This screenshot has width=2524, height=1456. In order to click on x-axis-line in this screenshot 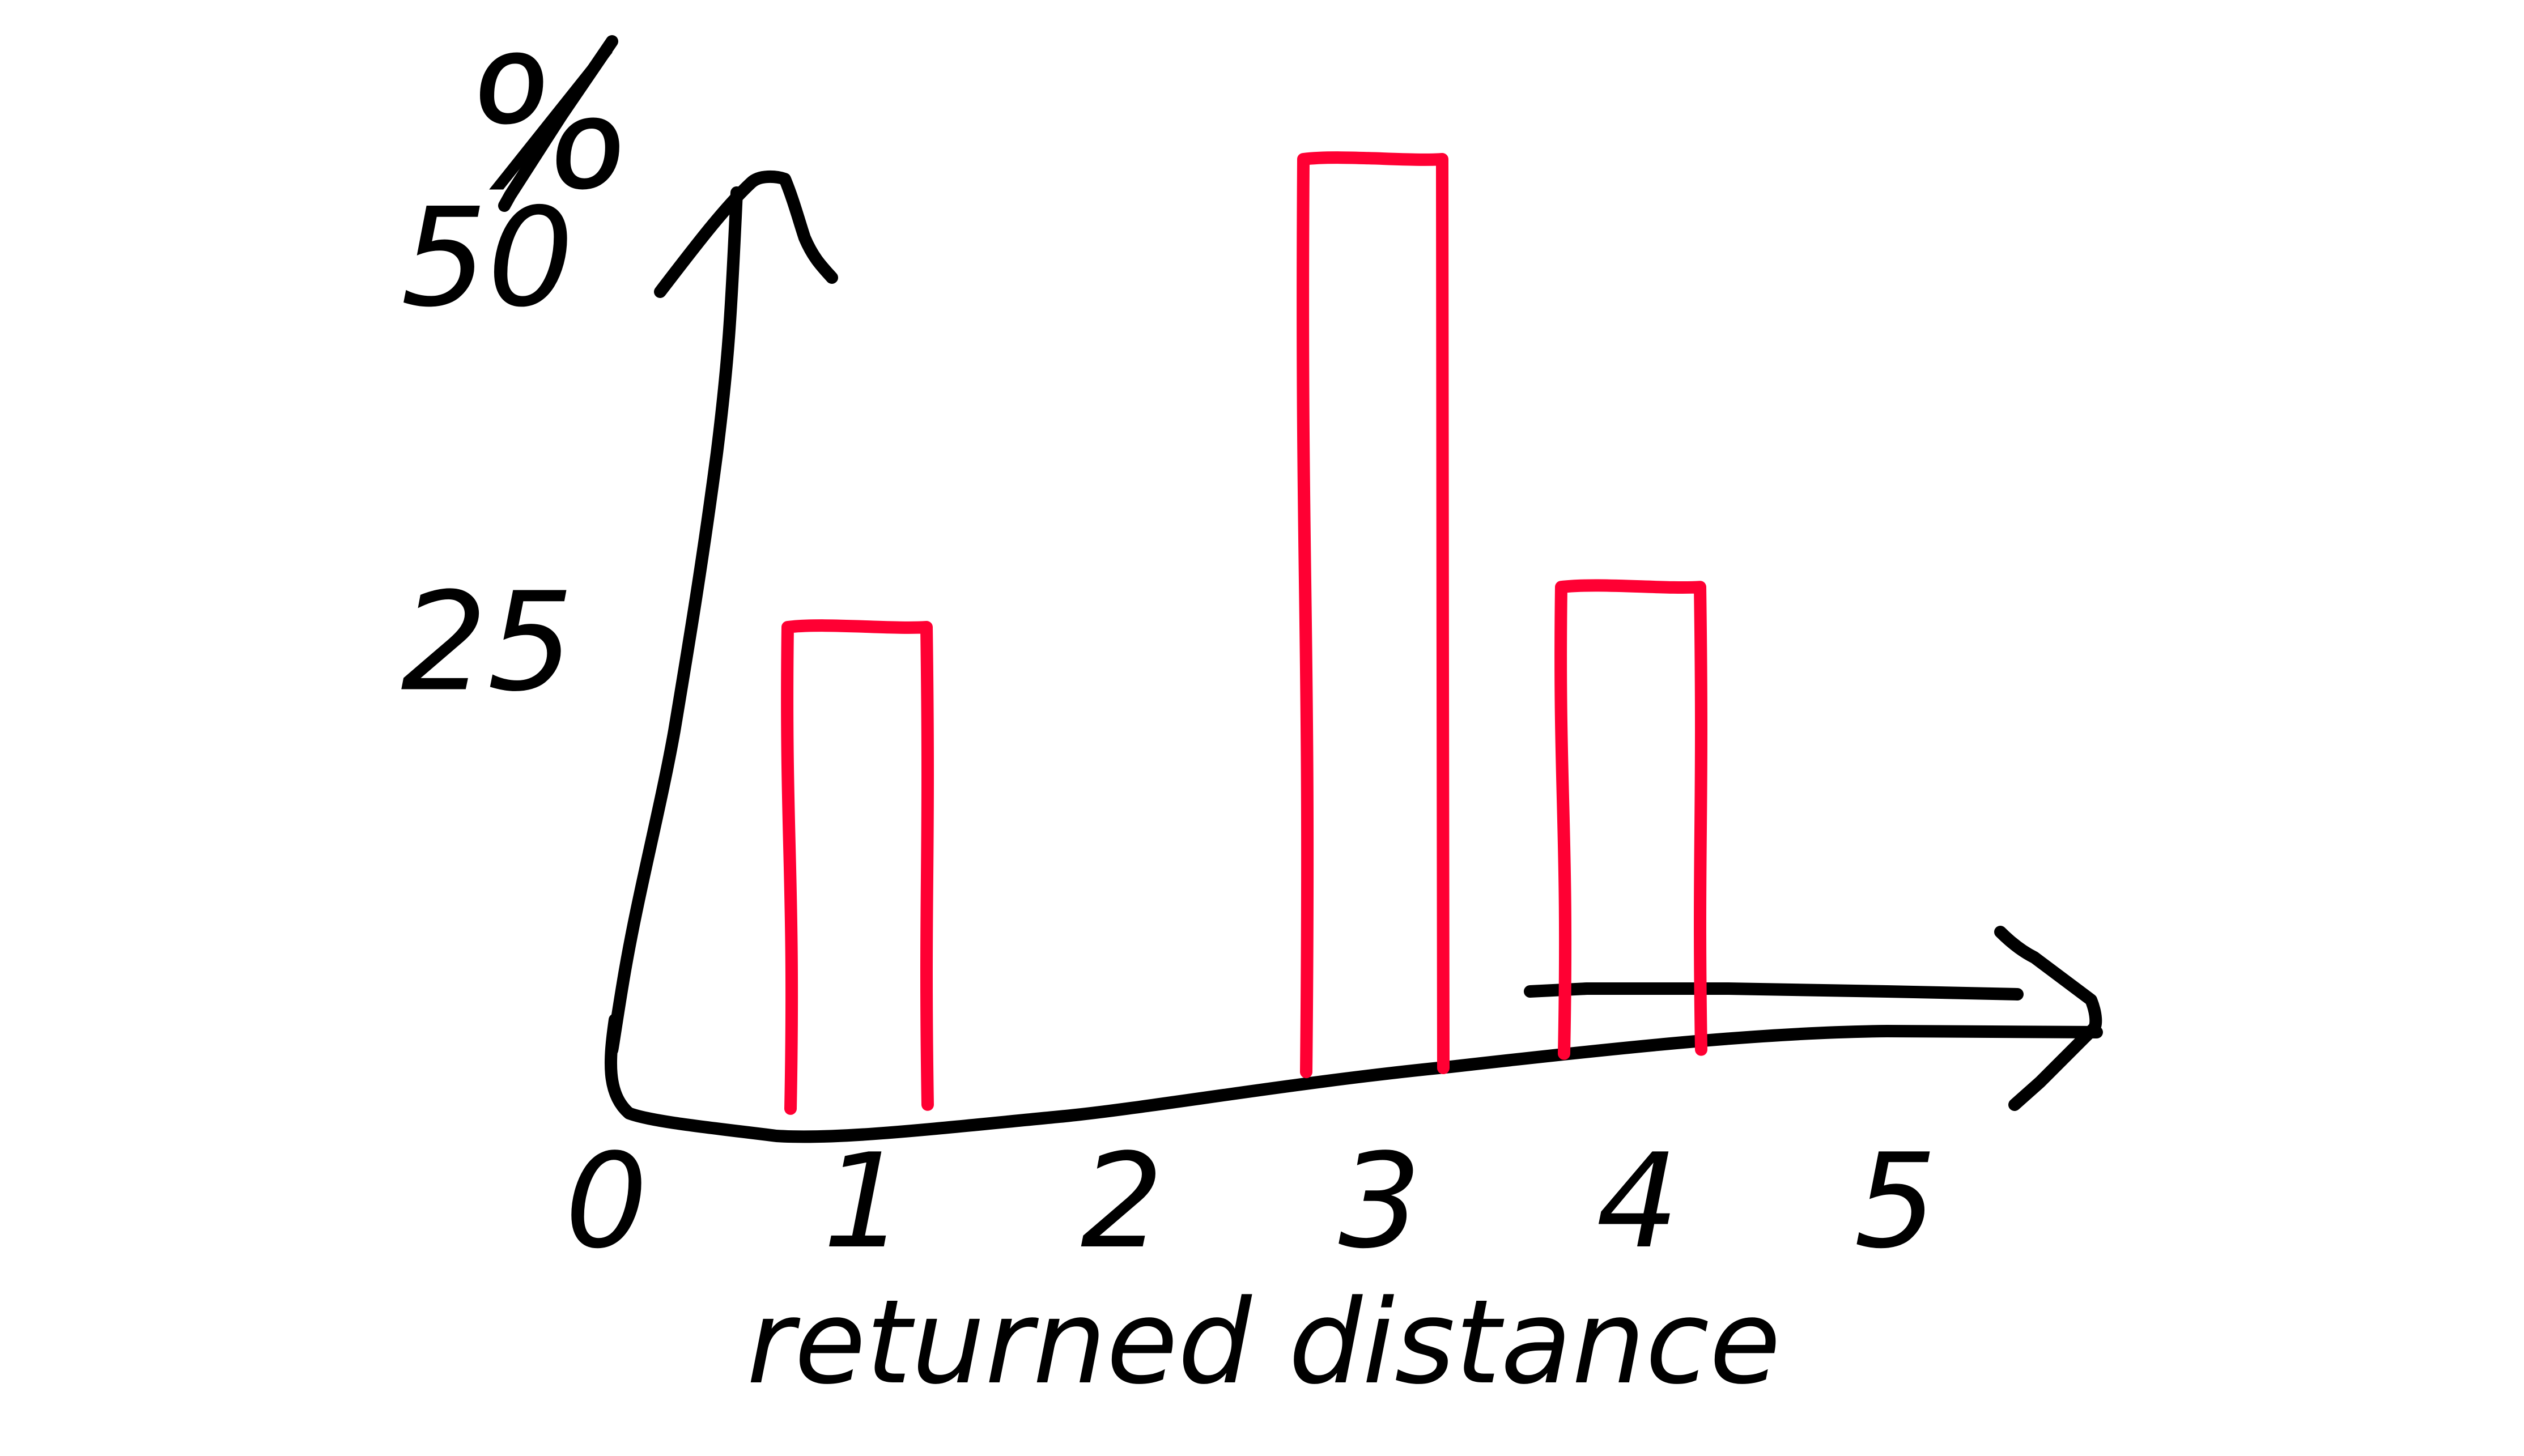, I will do `click(1774, 991)`.